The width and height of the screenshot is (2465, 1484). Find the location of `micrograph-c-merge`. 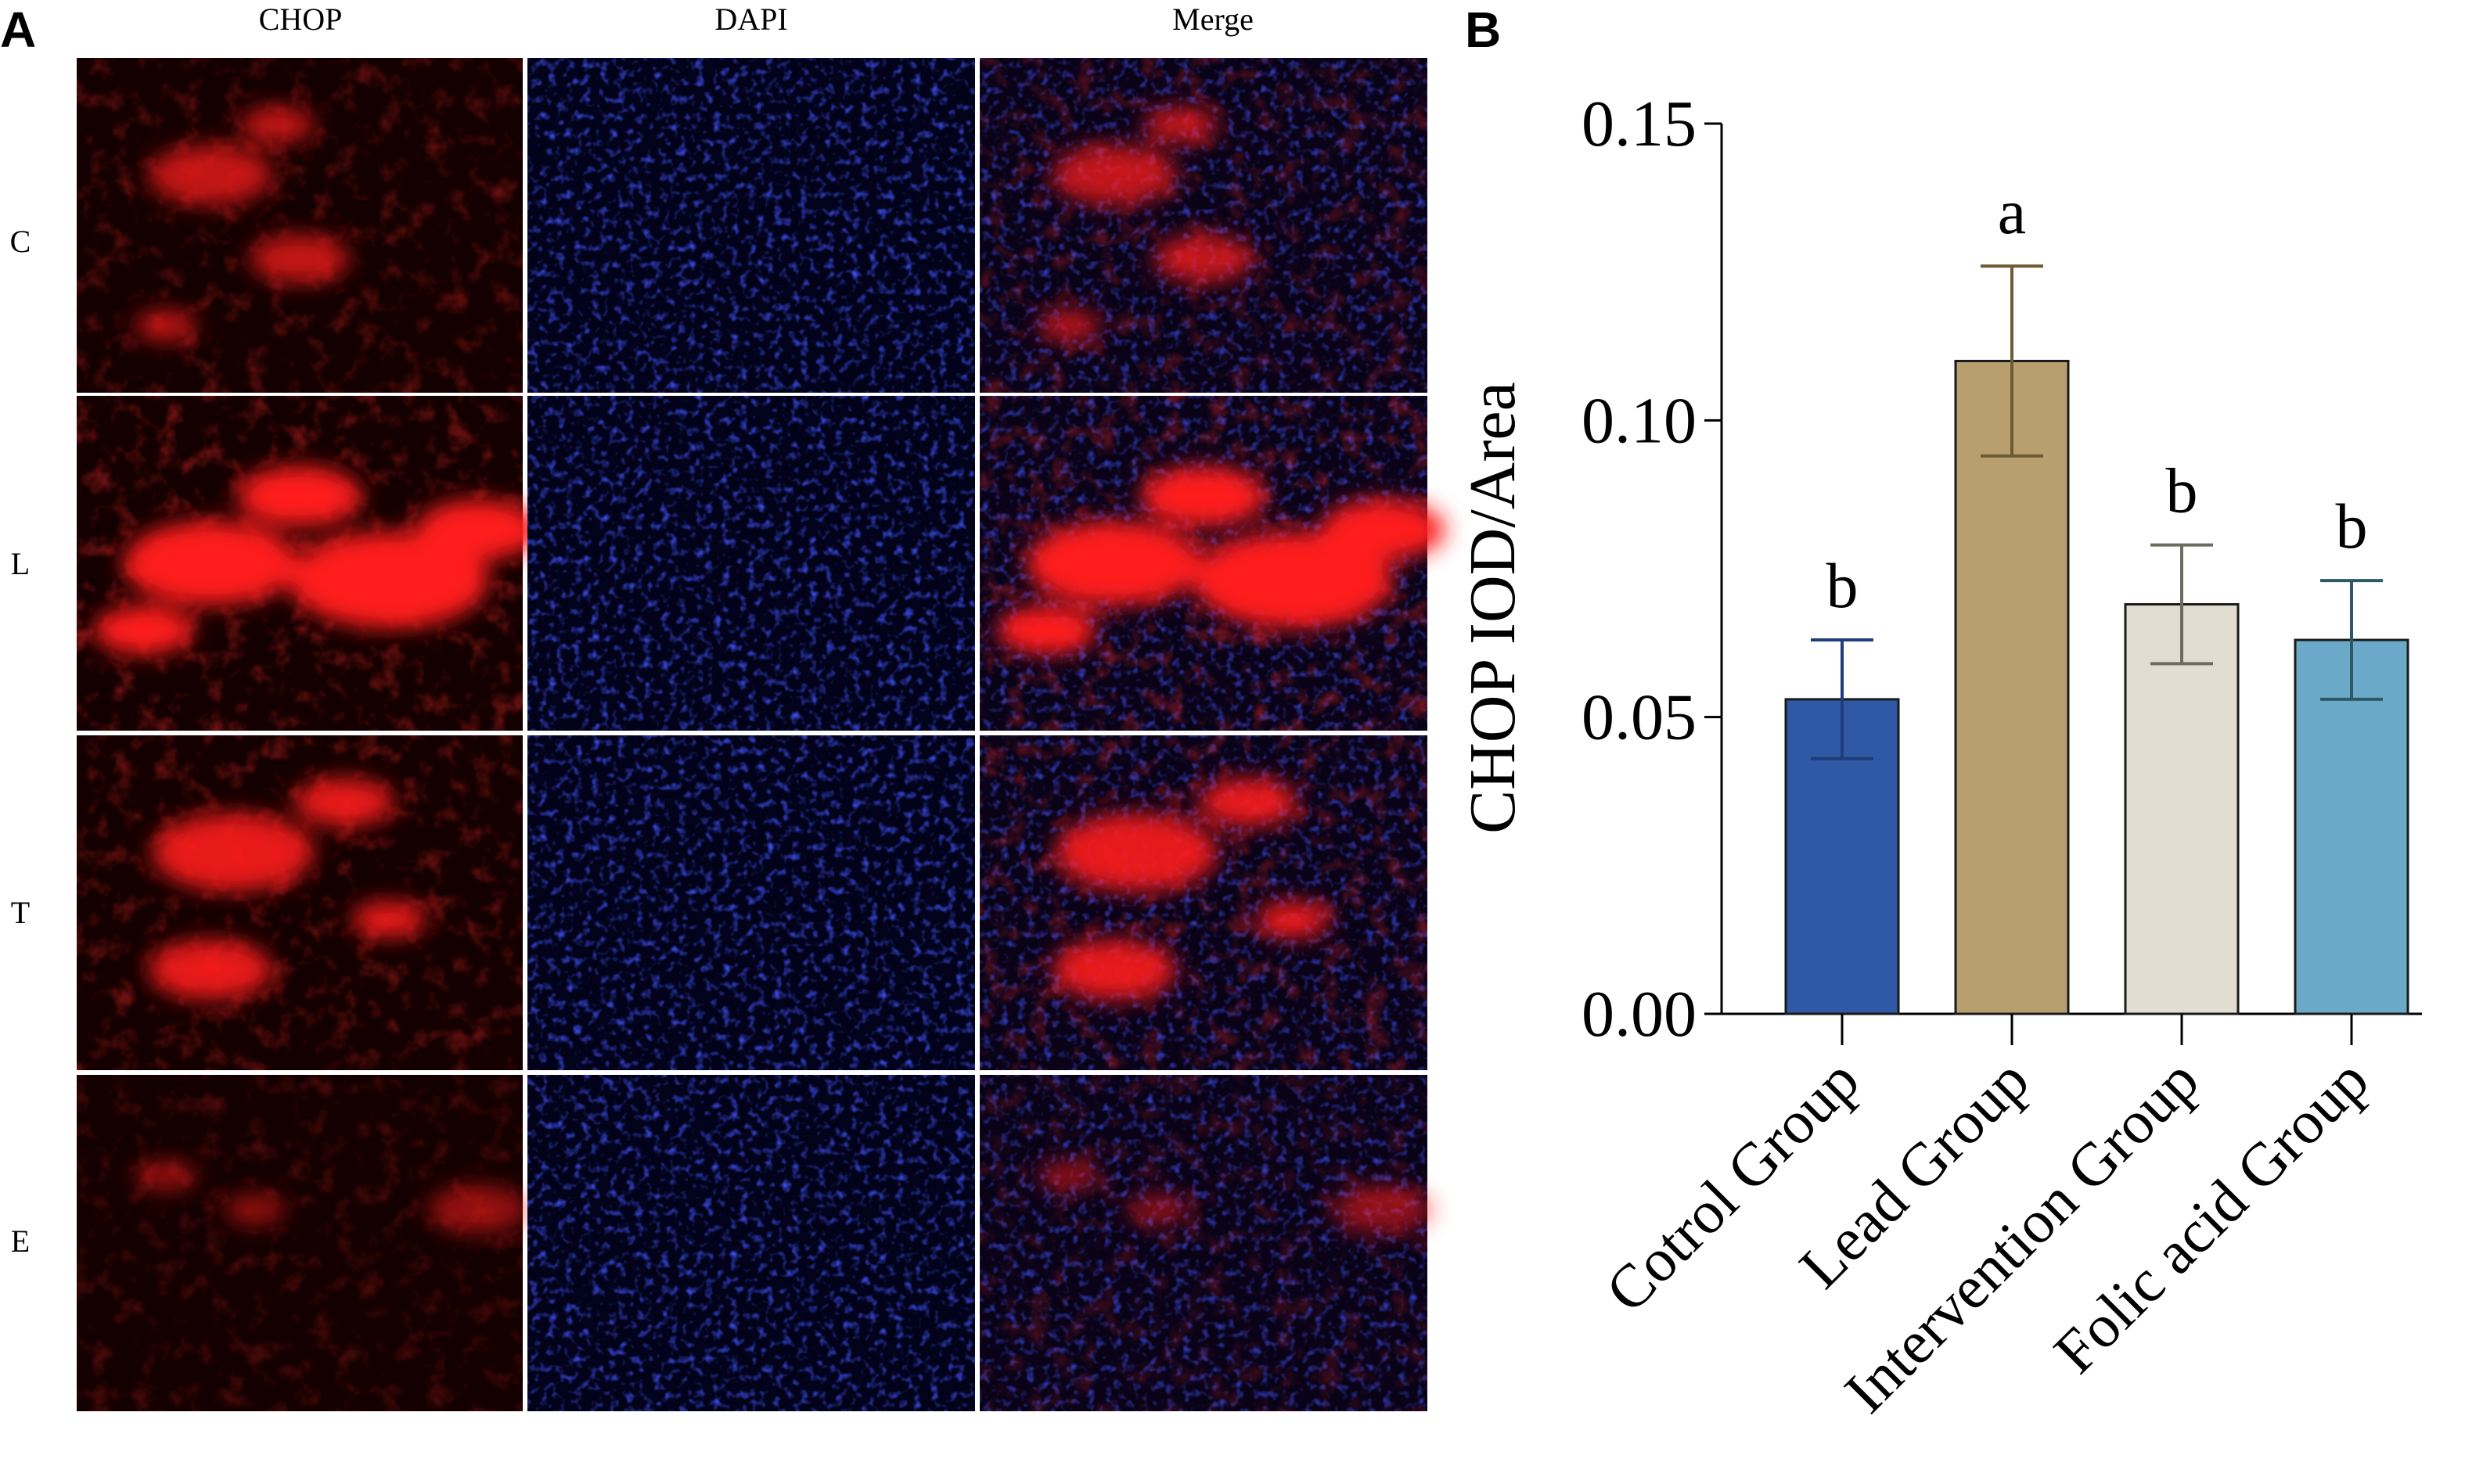

micrograph-c-merge is located at coordinates (1203, 226).